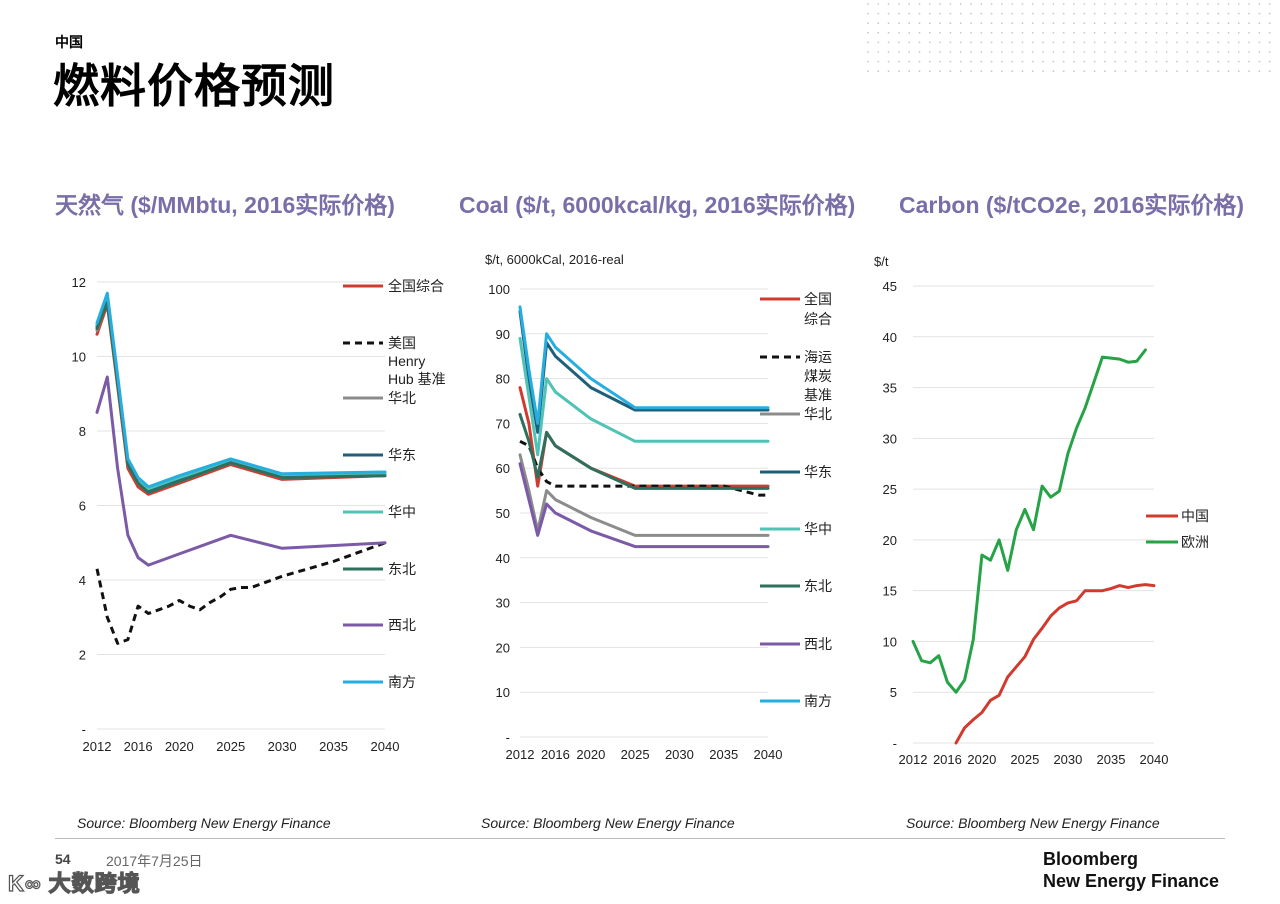  Describe the element at coordinates (74, 883) in the screenshot. I see `watermark-logo: K∞ 大数跨境` at that location.